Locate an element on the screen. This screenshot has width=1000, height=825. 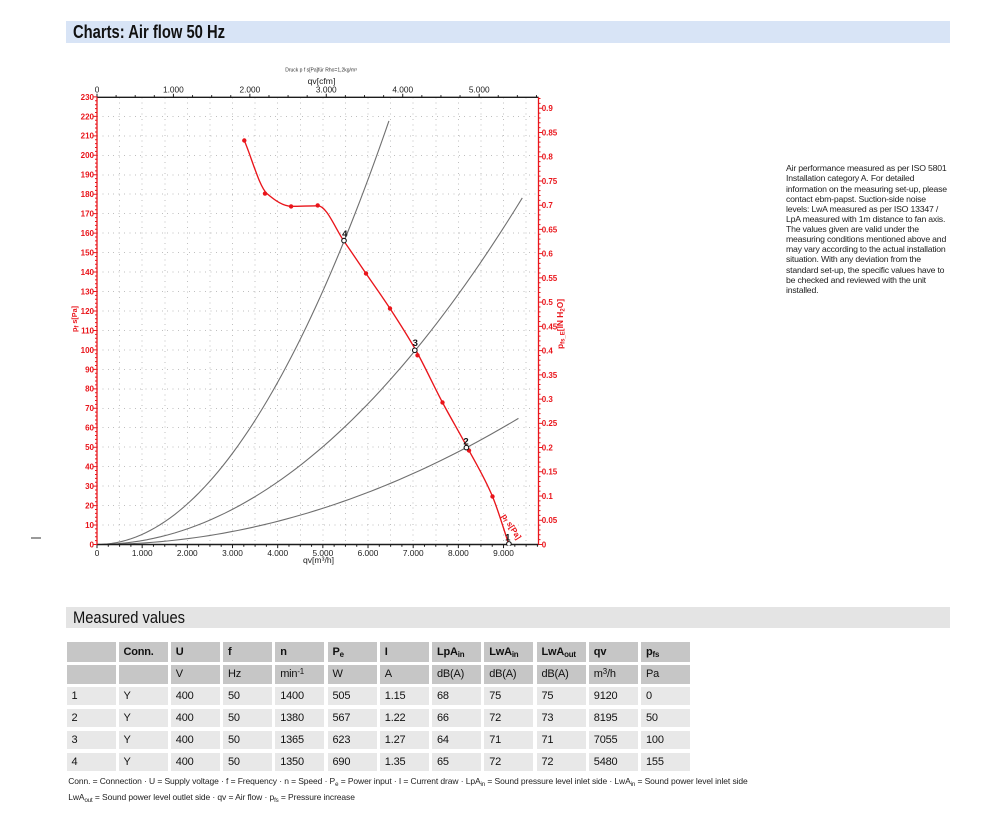
svg-text: 150 is located at coordinates (88, 253).